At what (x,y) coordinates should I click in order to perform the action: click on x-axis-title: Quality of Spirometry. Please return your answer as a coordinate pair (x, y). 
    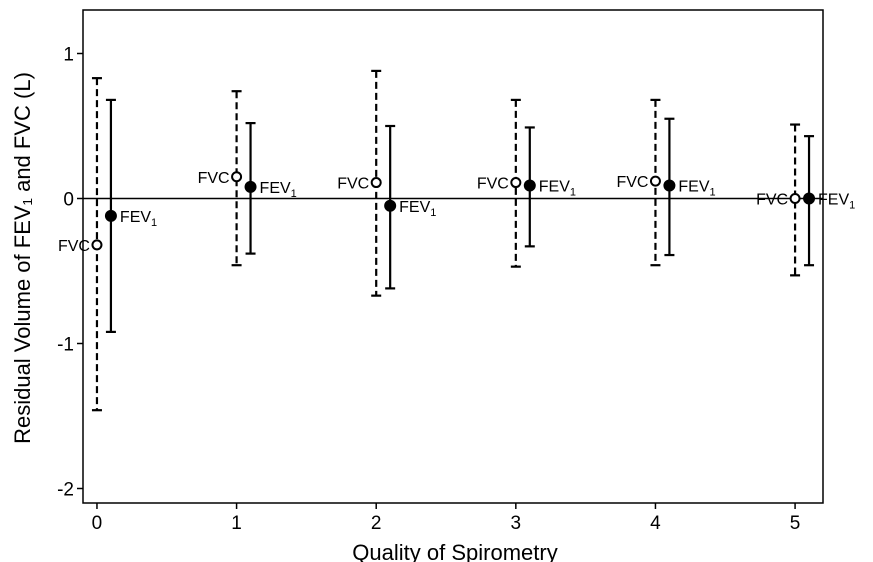
    Looking at the image, I should click on (454, 551).